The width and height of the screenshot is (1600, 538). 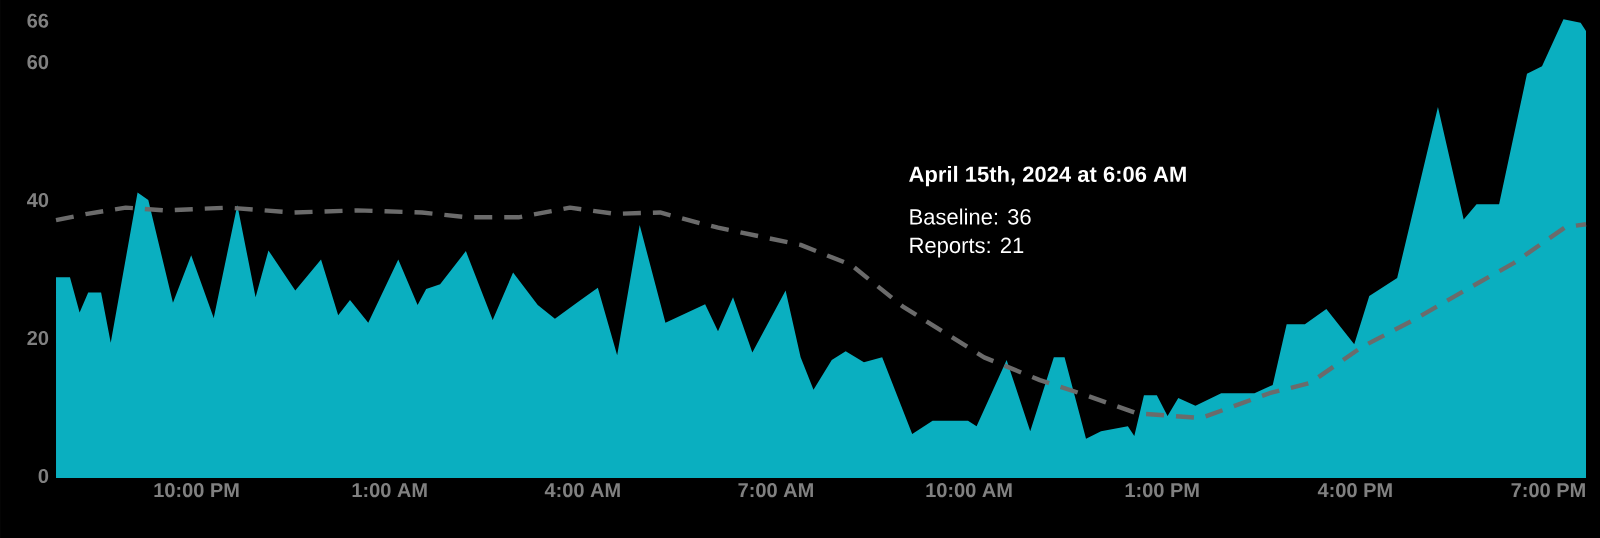 I want to click on x-tick-label: 7:00 AM, so click(x=775, y=490).